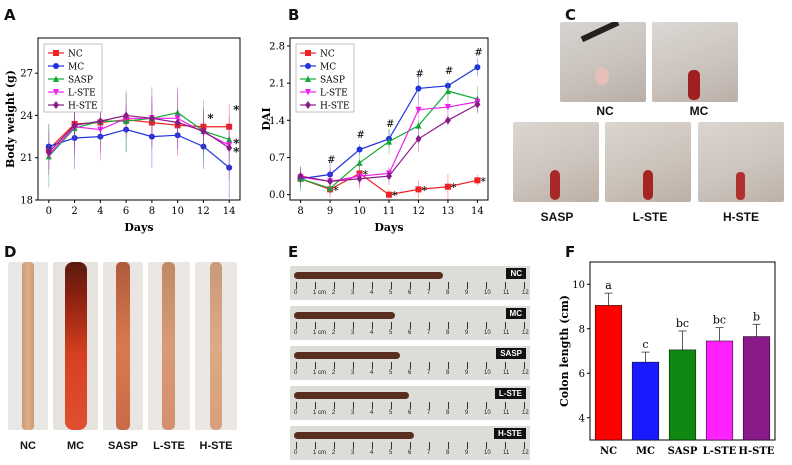  What do you see at coordinates (126, 211) in the screenshot?
I see `chart-a-xtick-label: 6` at bounding box center [126, 211].